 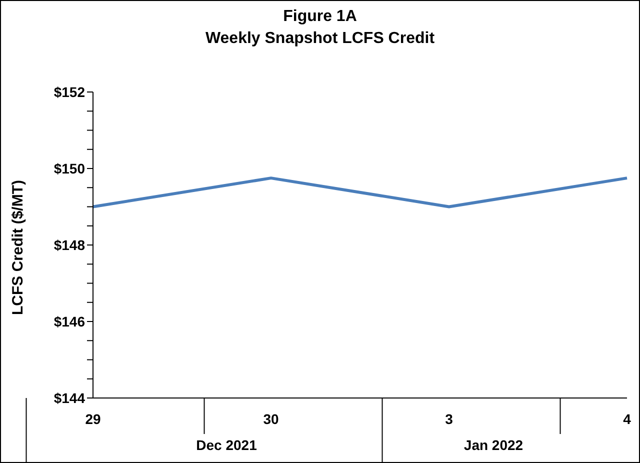 I want to click on x-tick-label: 29, so click(x=93, y=419).